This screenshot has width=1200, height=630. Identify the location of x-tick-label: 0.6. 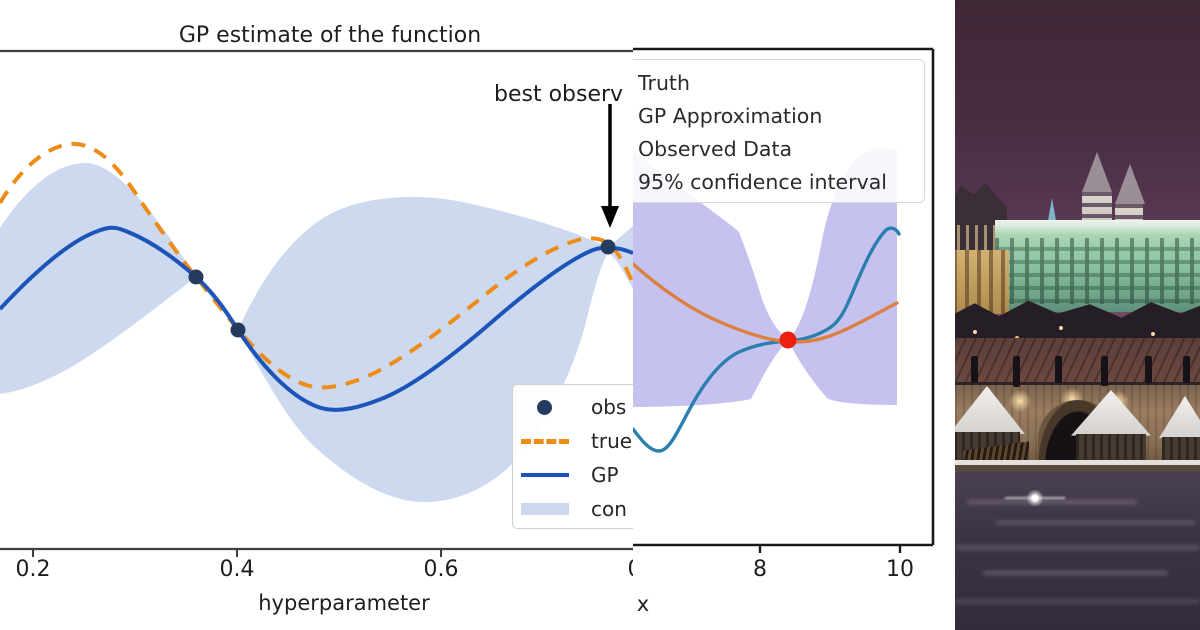
(441, 569).